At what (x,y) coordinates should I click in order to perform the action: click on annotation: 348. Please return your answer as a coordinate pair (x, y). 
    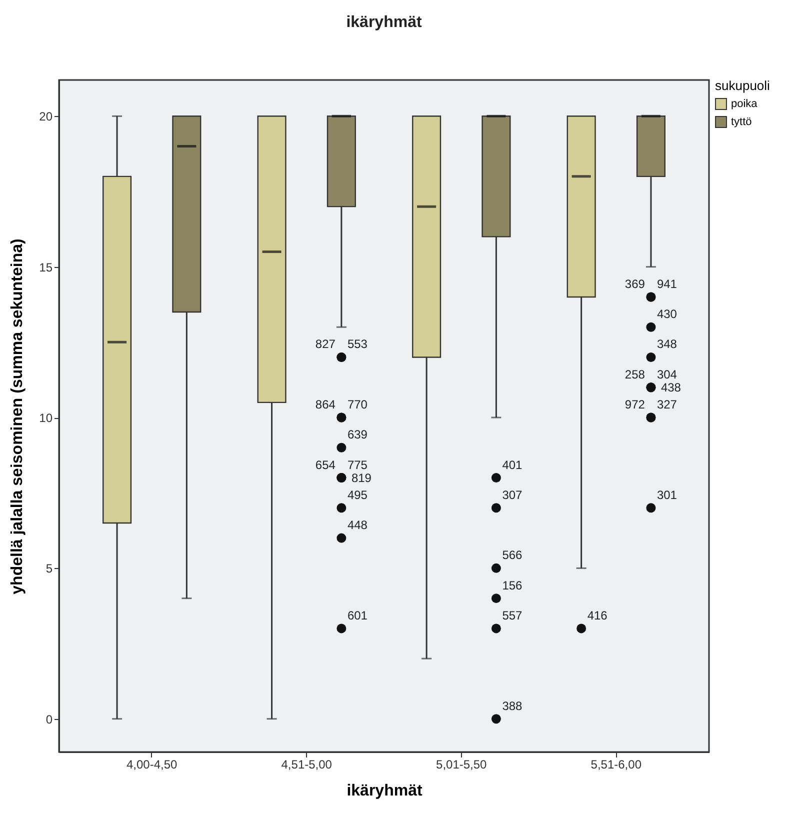
    Looking at the image, I should click on (667, 344).